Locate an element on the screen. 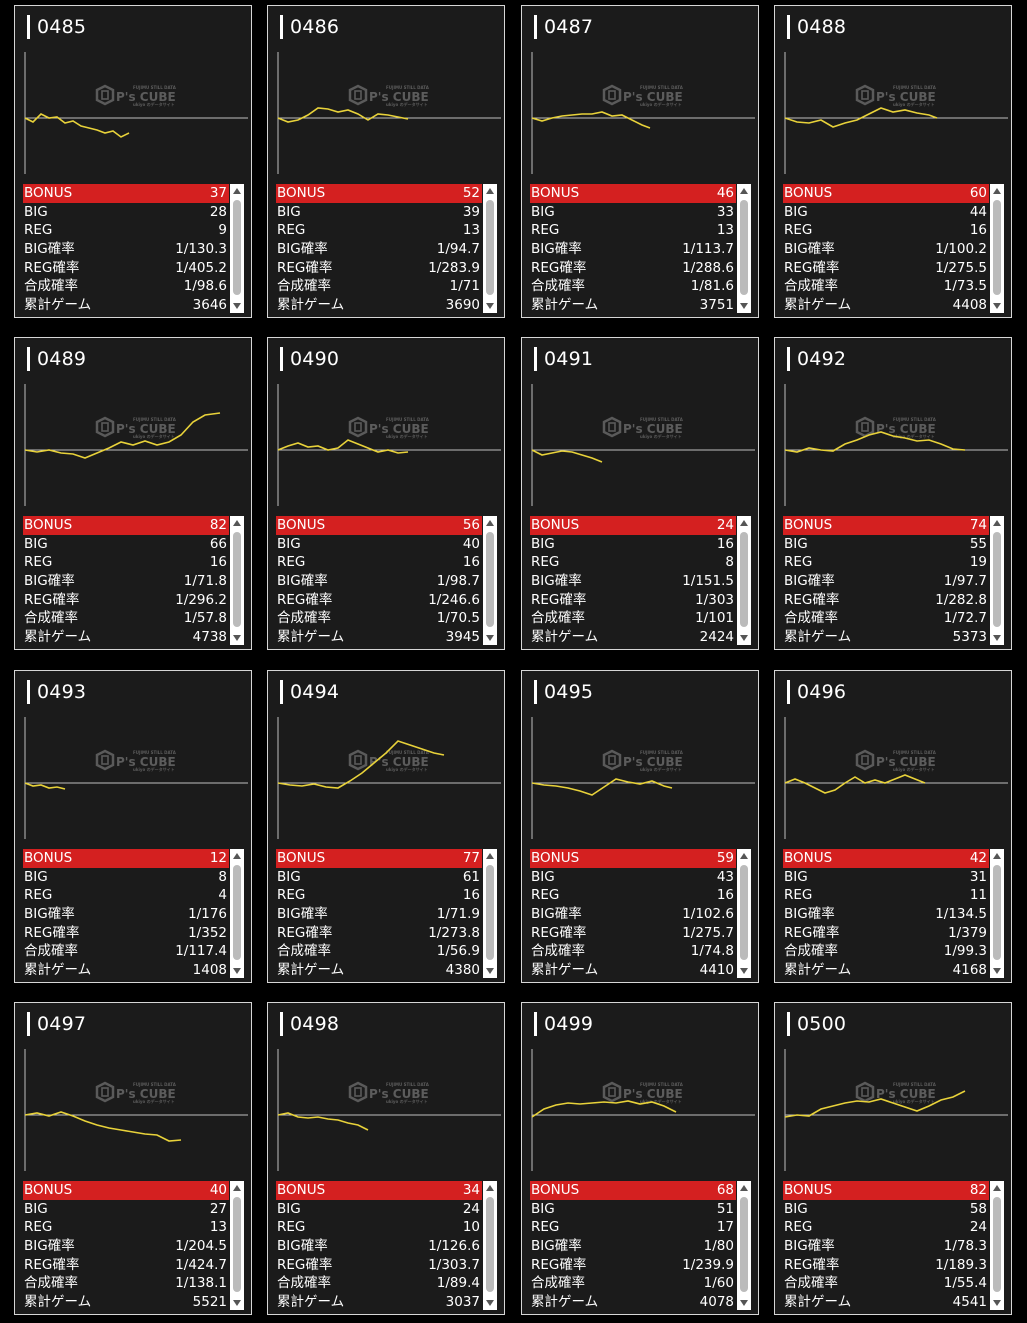 This screenshot has height=1323, width=1027. value-bonus: 46 is located at coordinates (725, 193).